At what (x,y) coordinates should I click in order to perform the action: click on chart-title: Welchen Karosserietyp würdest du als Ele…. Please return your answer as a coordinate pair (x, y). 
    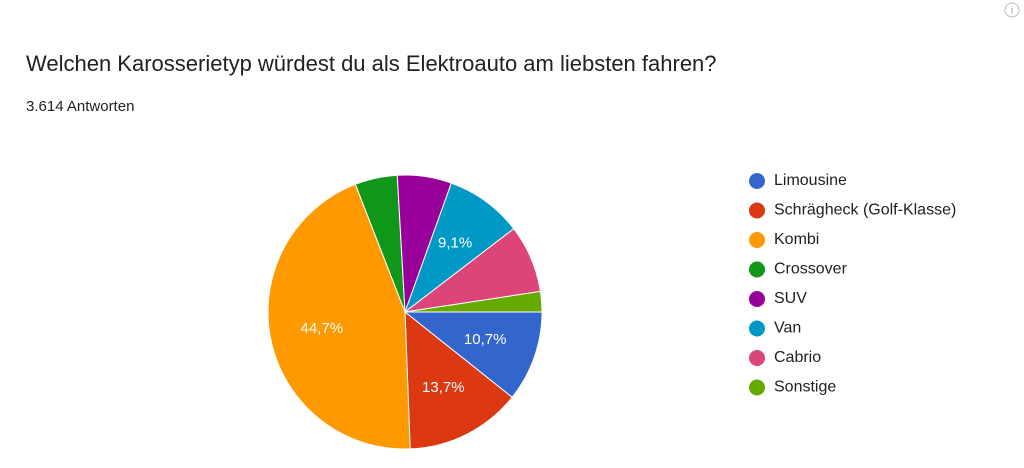
    Looking at the image, I should click on (371, 63).